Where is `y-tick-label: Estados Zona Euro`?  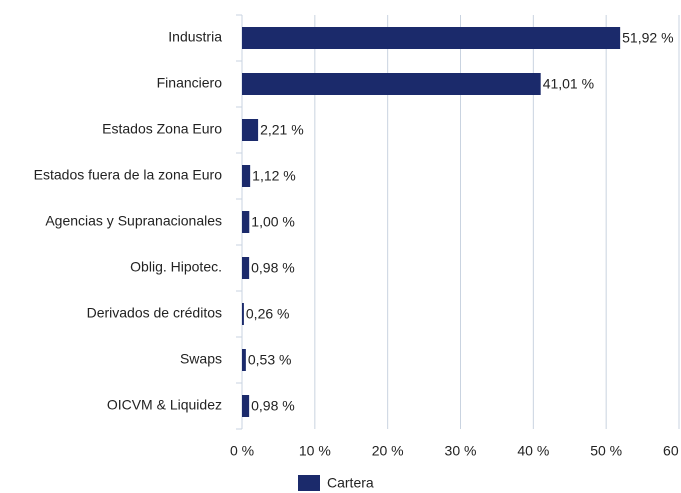 y-tick-label: Estados Zona Euro is located at coordinates (162, 129).